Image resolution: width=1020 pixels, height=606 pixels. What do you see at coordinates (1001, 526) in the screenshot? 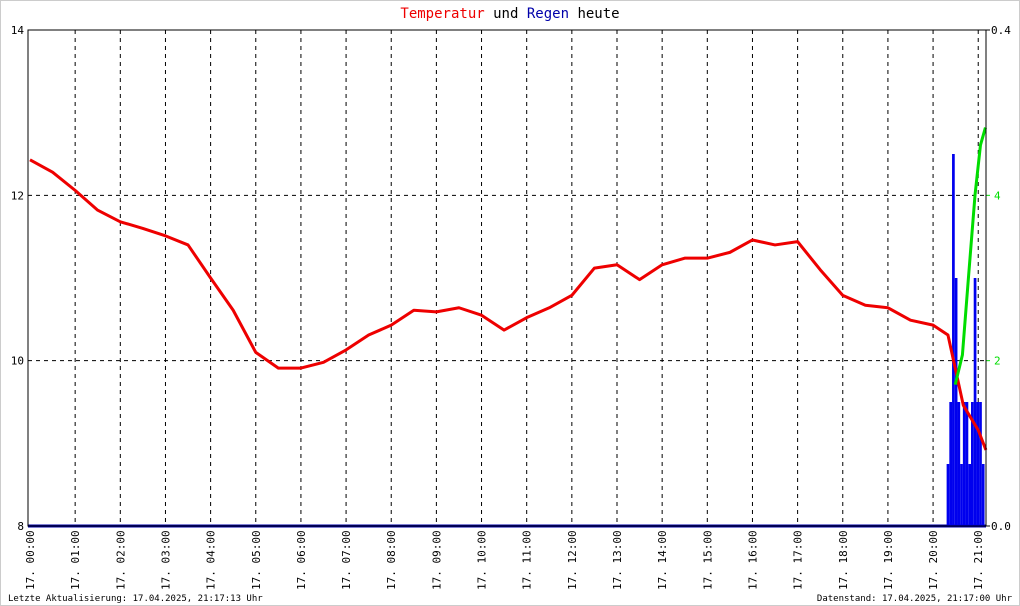
I see `y2-tick-label: 0.0` at bounding box center [1001, 526].